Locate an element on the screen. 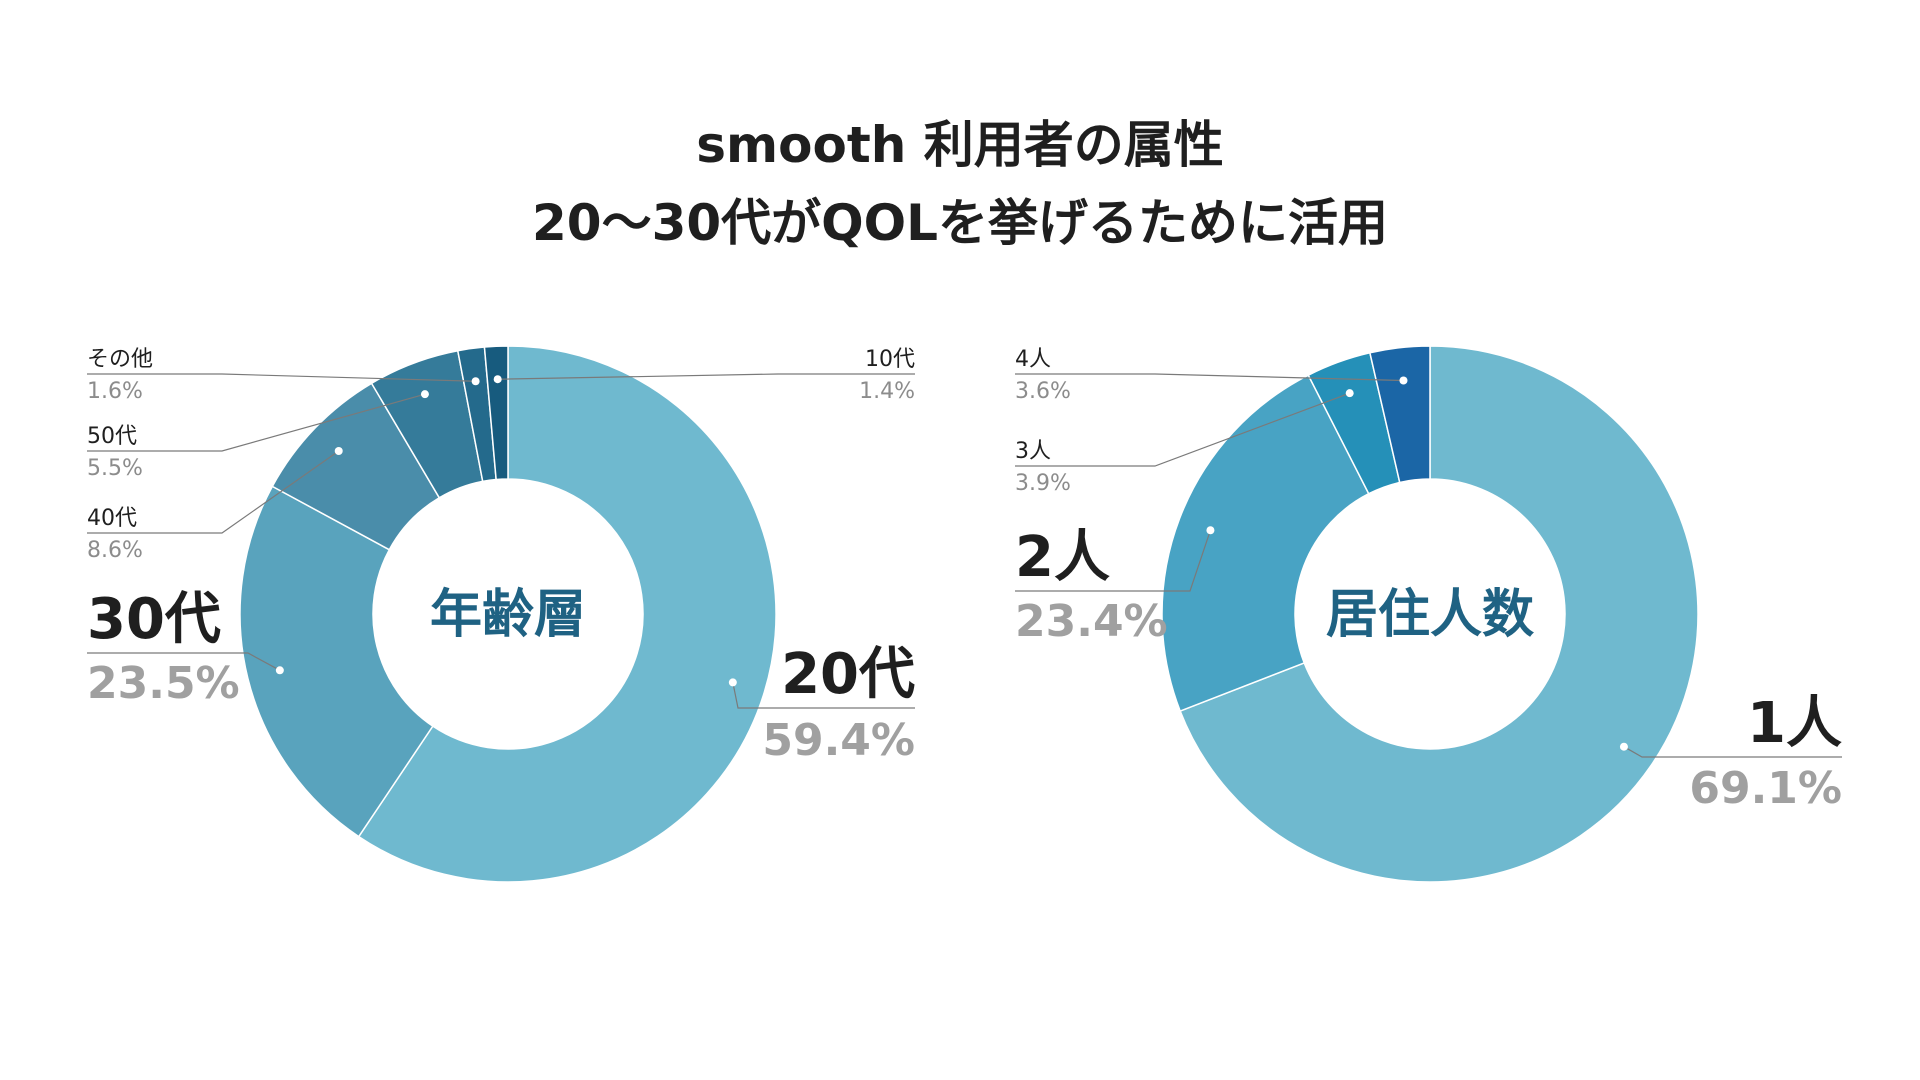 This screenshot has width=1920, height=1080. slice-percent: 1.6% is located at coordinates (115, 391).